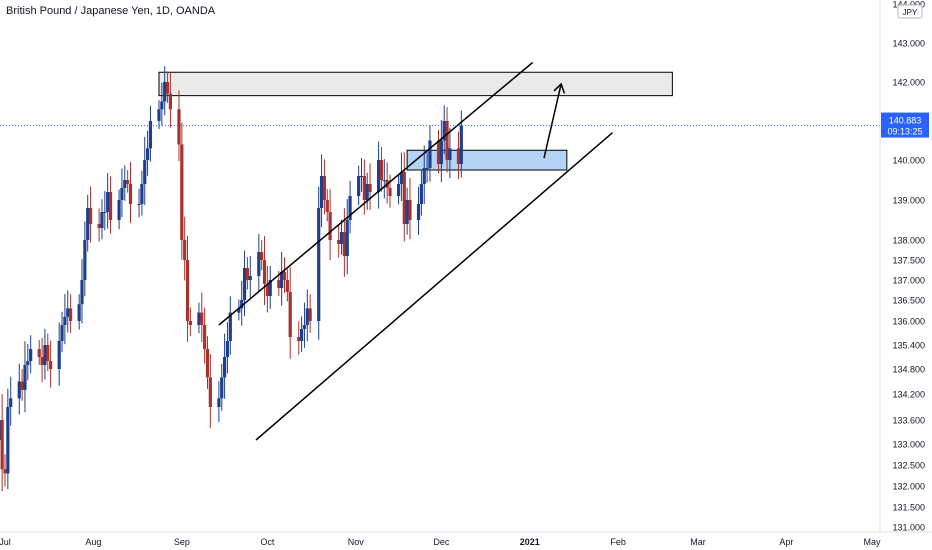 The image size is (932, 550). What do you see at coordinates (466, 539) in the screenshot?
I see `time-axis: Jul Aug Sep Oct Nov Dec 2021 Feb Mar Apr May` at bounding box center [466, 539].